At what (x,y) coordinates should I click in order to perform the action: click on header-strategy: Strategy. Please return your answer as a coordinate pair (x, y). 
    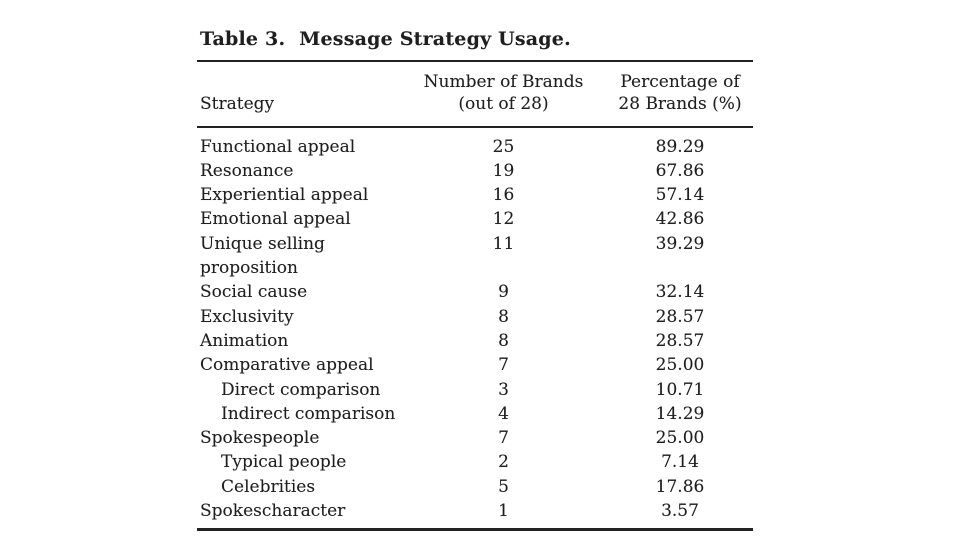
    Looking at the image, I should click on (237, 104).